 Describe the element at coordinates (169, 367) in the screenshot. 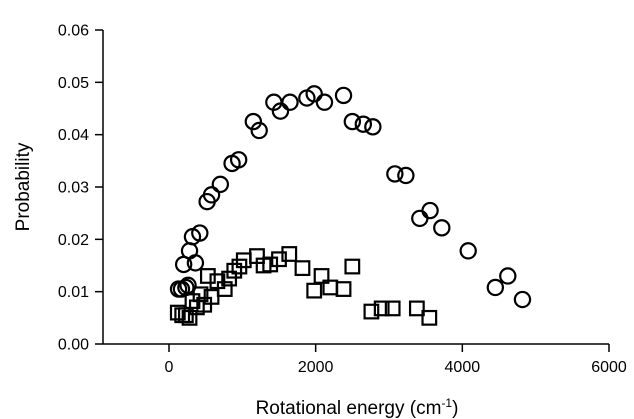

I see `x-tick-label: 0` at that location.